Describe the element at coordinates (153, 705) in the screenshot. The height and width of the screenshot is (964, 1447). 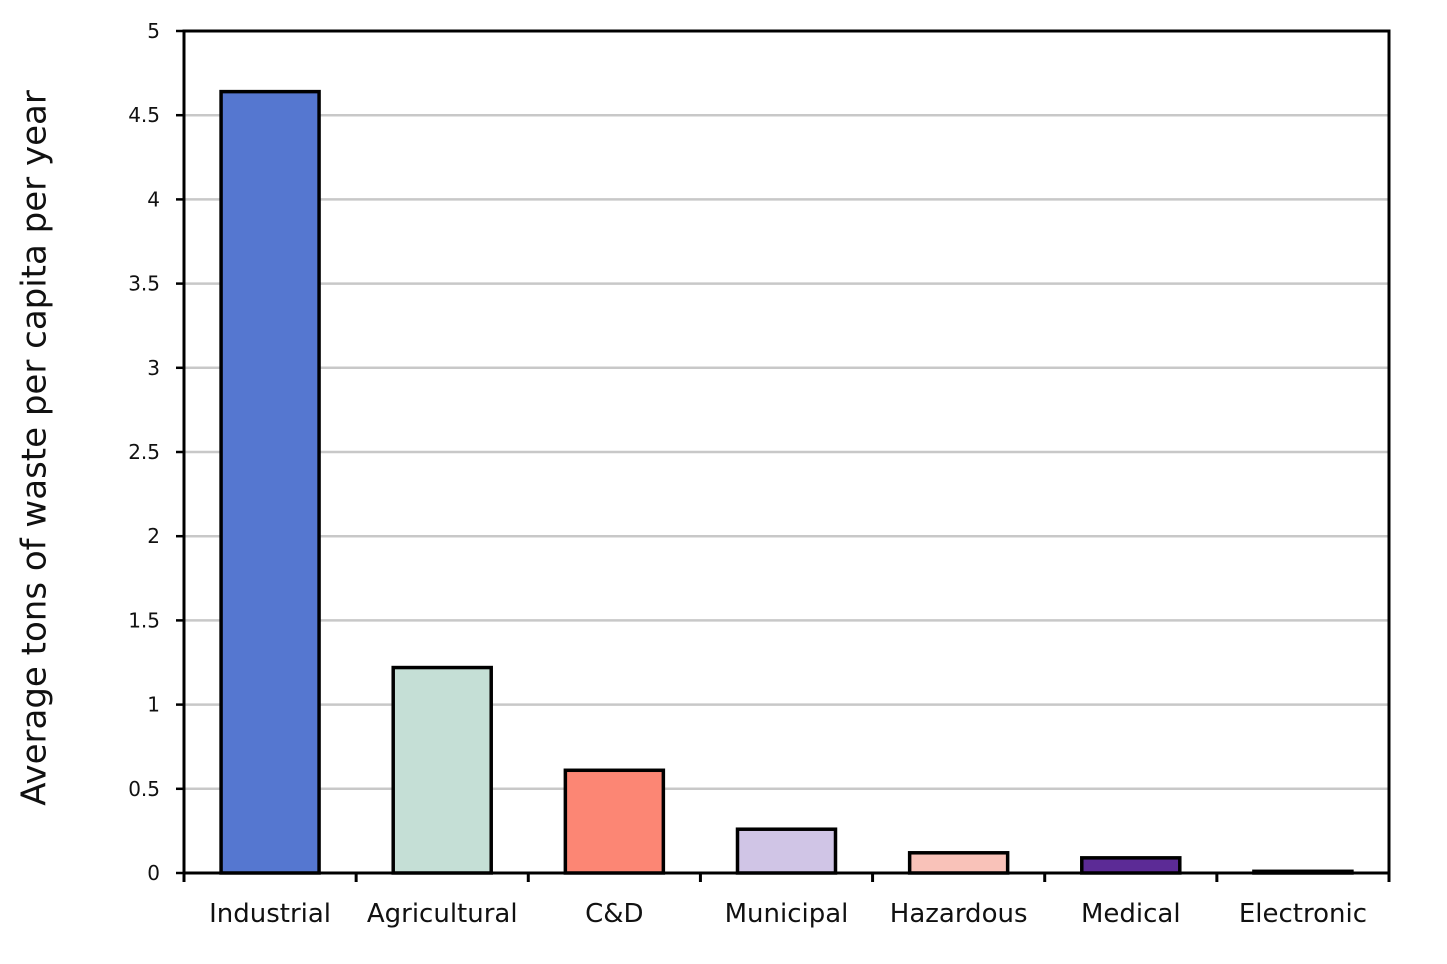
I see `y-tick-label: 1` at that location.